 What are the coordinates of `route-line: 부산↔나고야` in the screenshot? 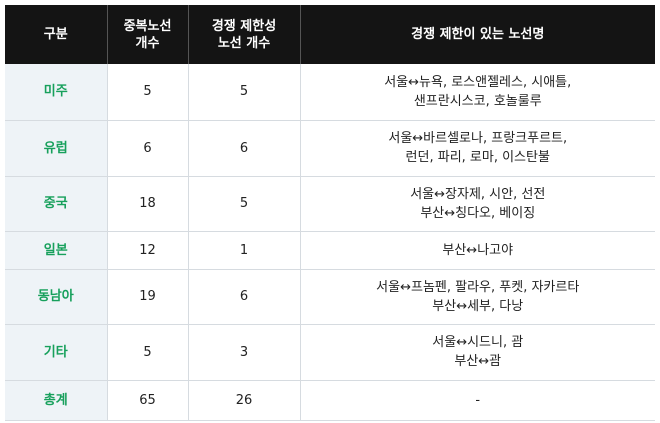 It's located at (478, 250).